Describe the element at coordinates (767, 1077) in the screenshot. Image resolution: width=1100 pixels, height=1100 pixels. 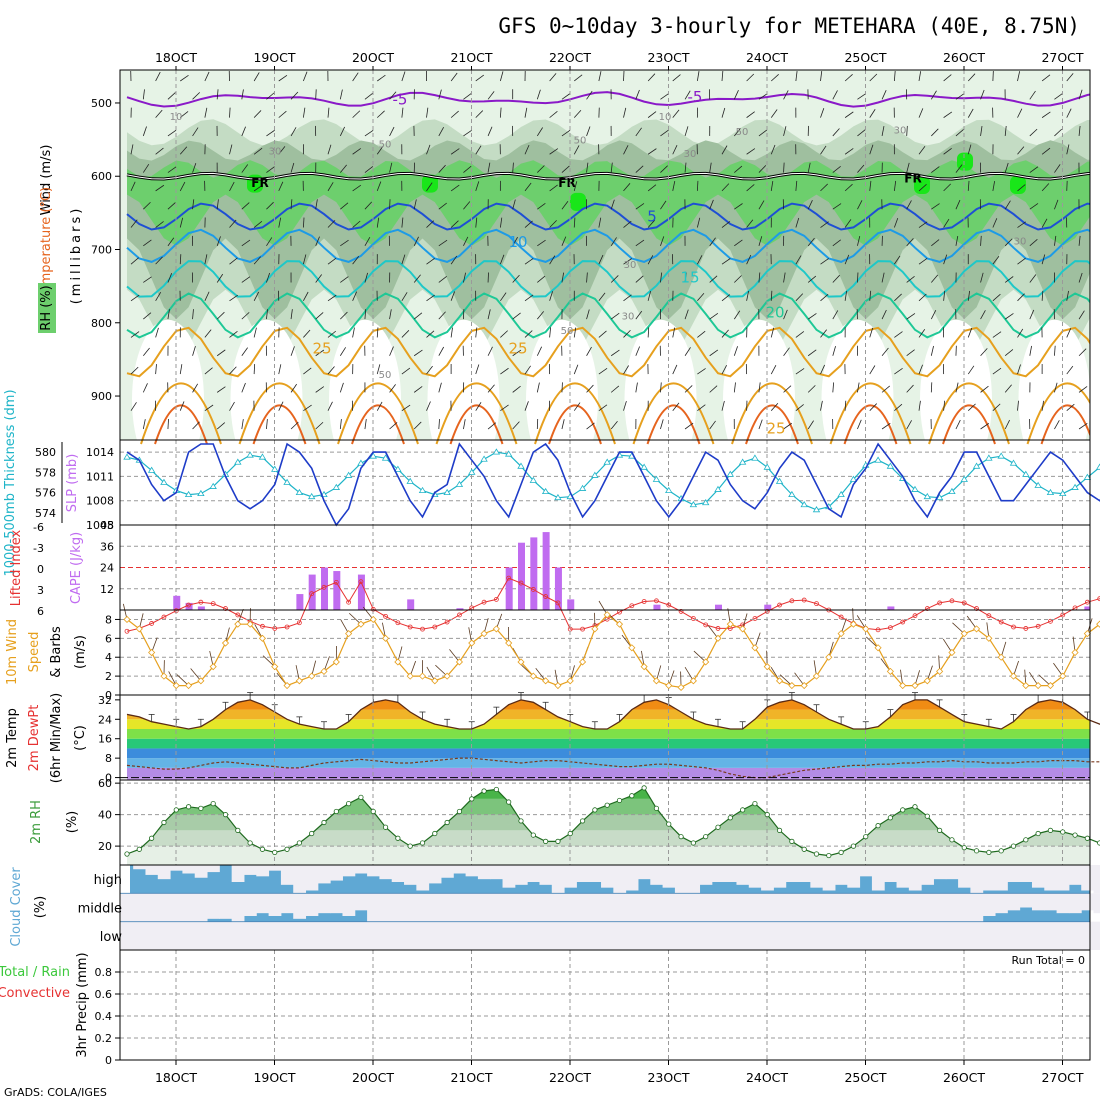
I see `date-label-bottom: 24OCT` at that location.